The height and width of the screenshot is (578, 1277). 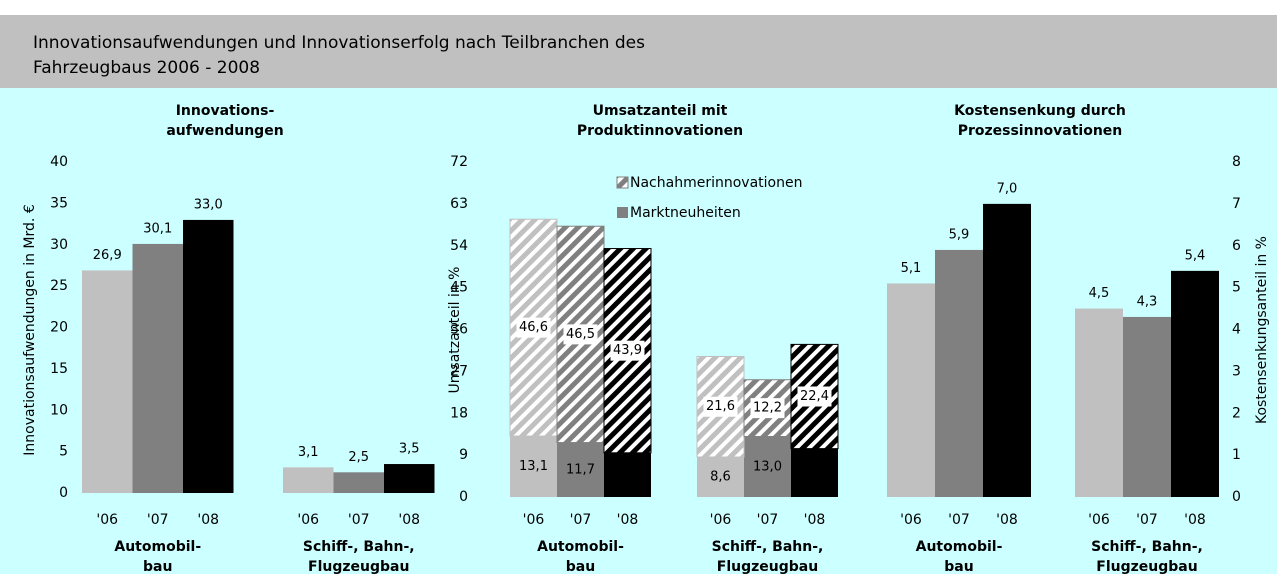 What do you see at coordinates (660, 131) in the screenshot?
I see `chart-title: Produktinnovationen` at bounding box center [660, 131].